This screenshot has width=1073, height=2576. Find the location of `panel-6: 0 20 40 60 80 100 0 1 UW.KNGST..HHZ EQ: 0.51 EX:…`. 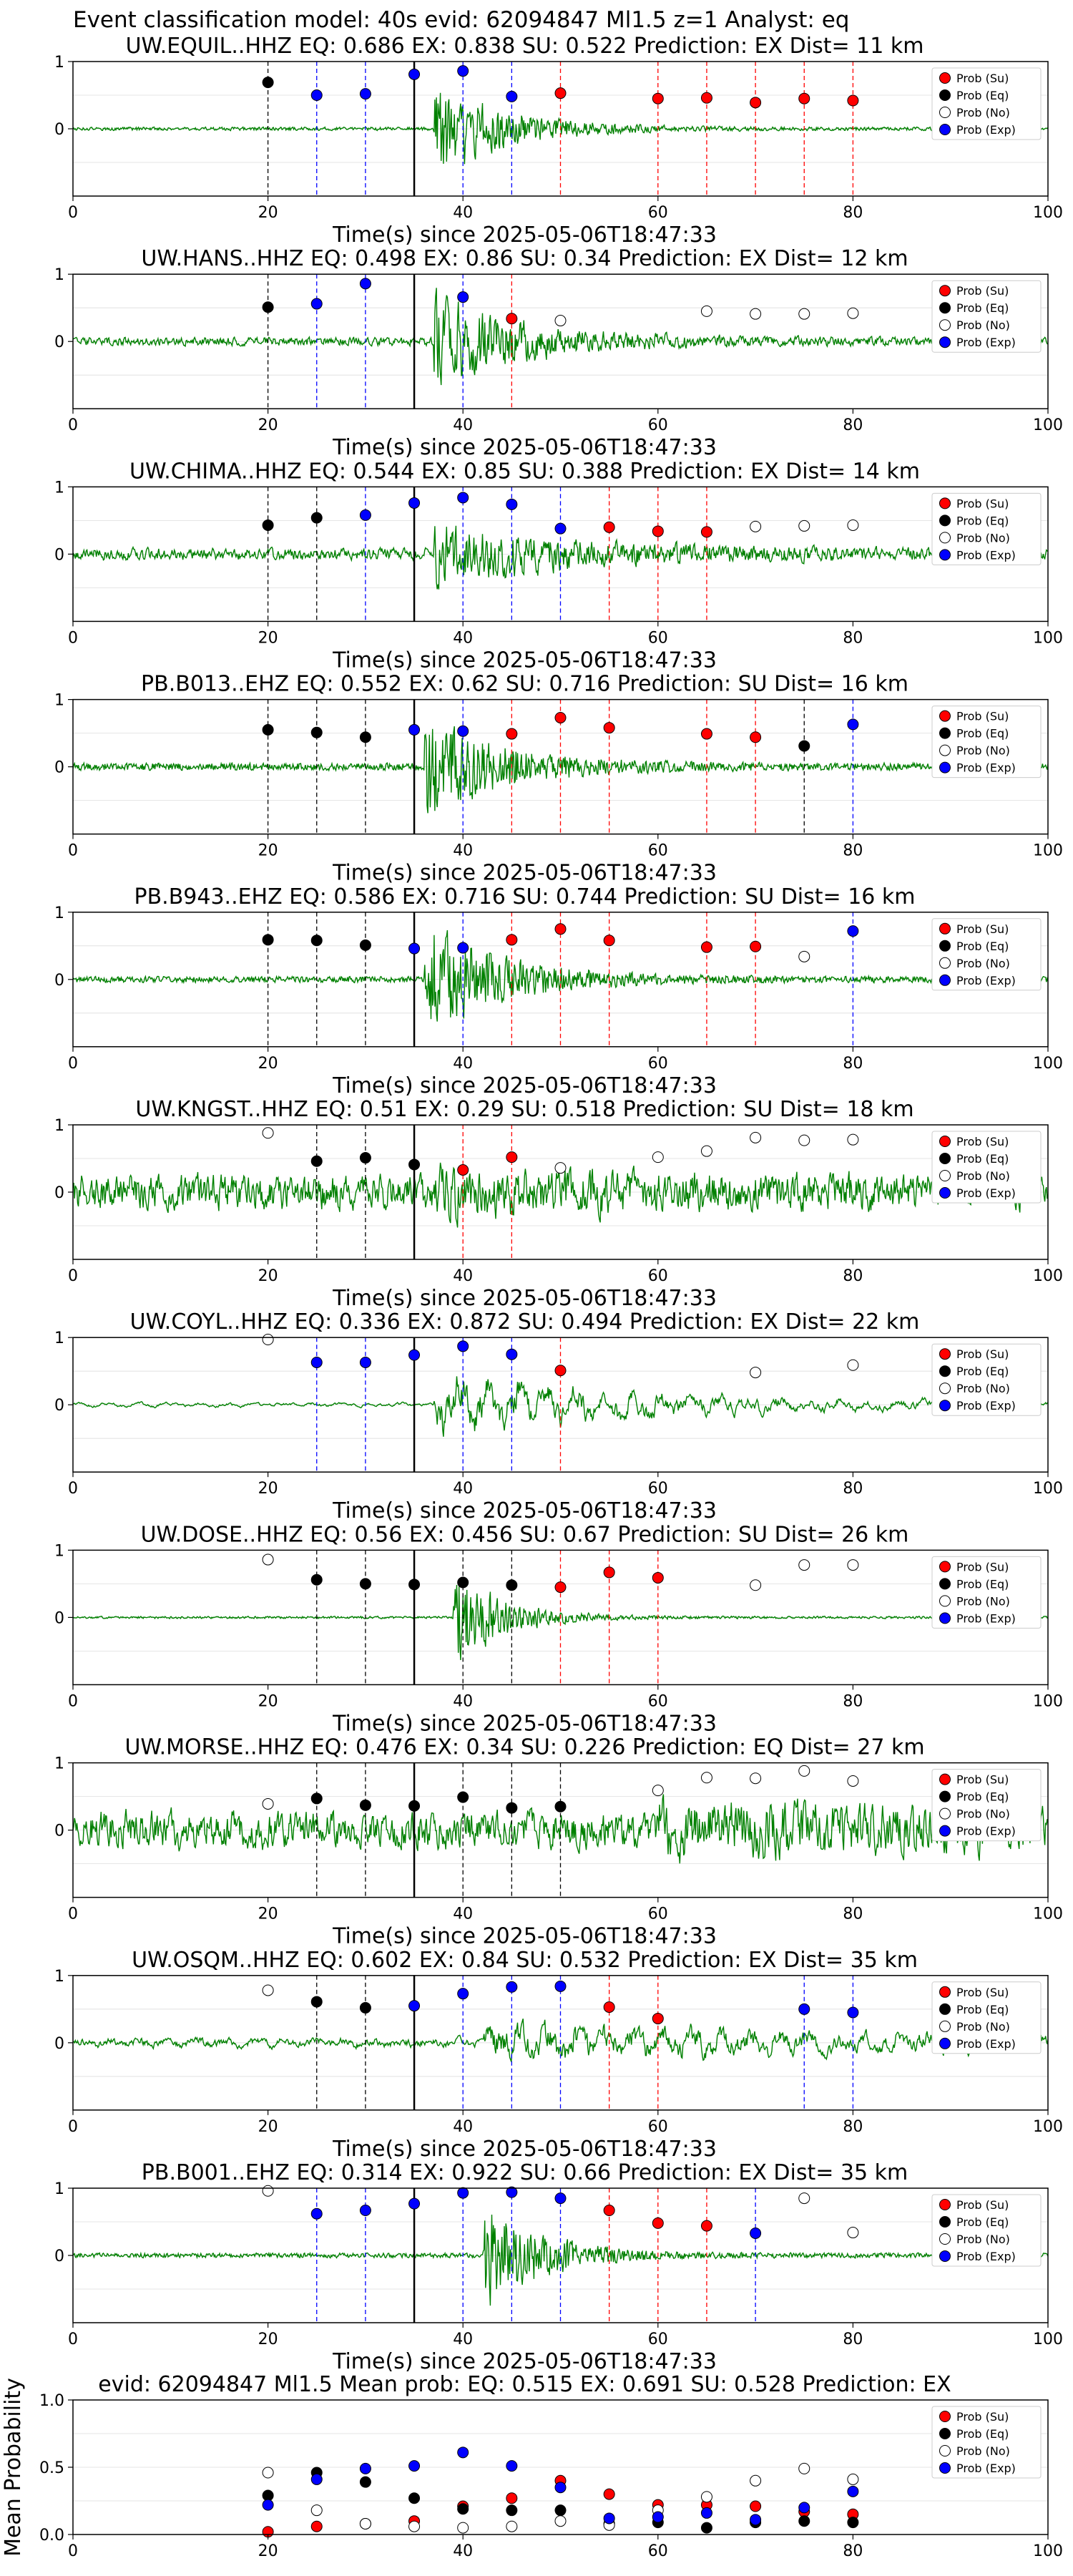

panel-6: 0 20 40 60 80 100 0 1 UW.KNGST..HHZ EQ: 0.51 EX:… is located at coordinates (558, 1204).